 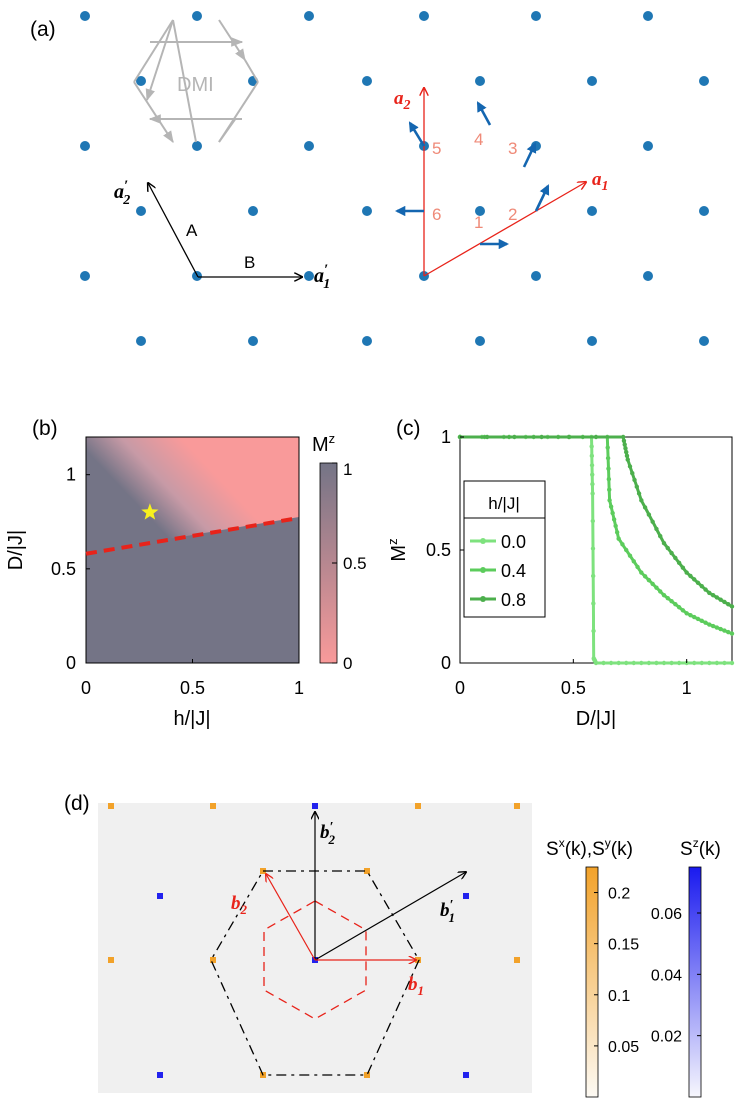 I want to click on site-numbers: 1 2 3 4 5 6, so click(x=474, y=181).